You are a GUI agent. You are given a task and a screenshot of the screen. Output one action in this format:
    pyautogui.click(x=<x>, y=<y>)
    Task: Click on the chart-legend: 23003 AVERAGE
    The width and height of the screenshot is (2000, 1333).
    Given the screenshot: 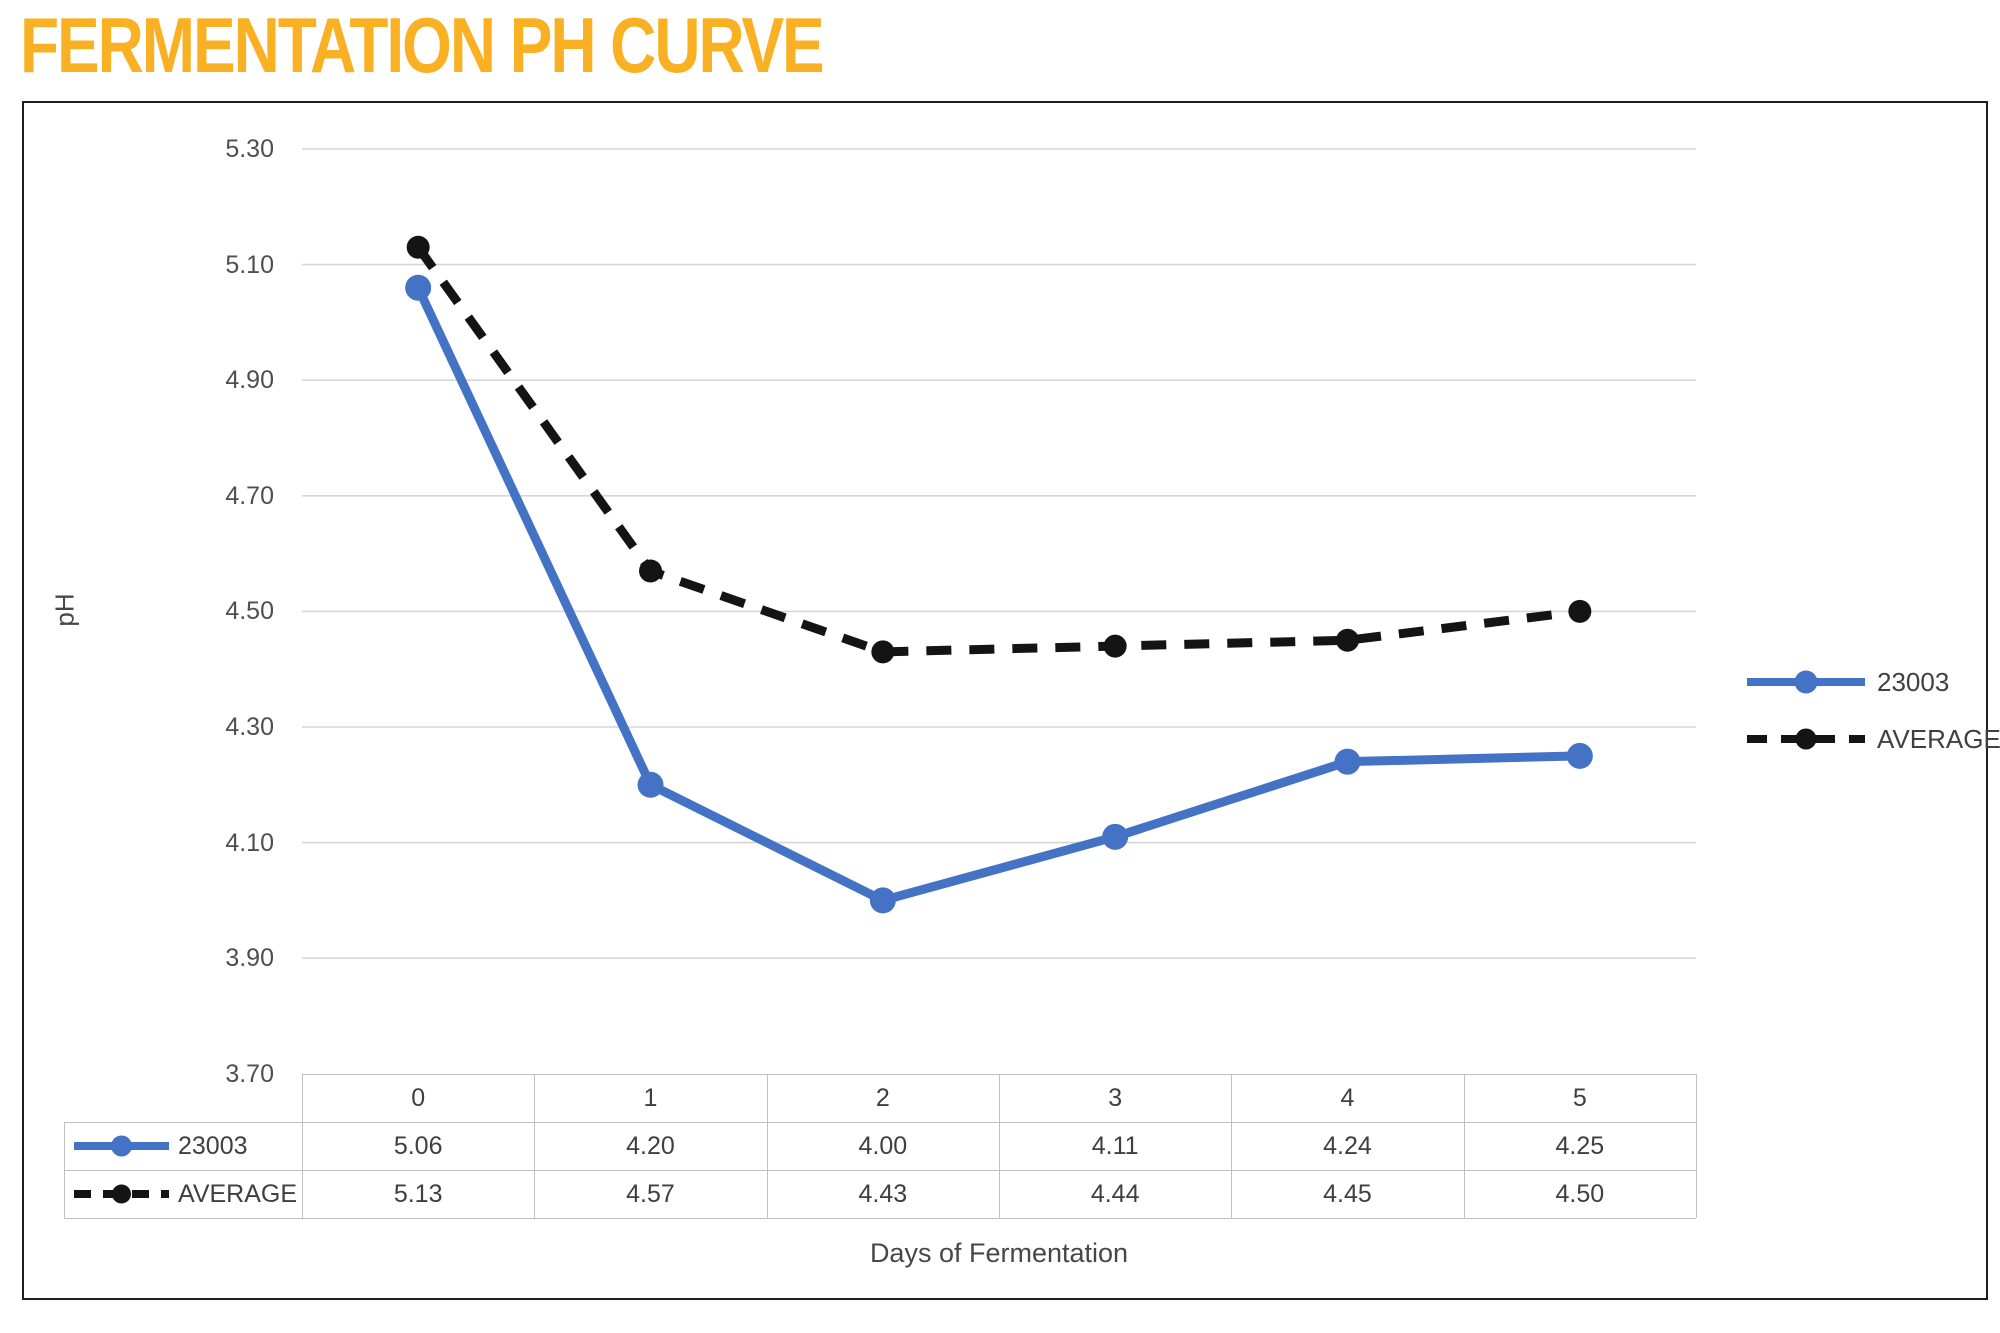 What is the action you would take?
    pyautogui.click(x=1873, y=724)
    